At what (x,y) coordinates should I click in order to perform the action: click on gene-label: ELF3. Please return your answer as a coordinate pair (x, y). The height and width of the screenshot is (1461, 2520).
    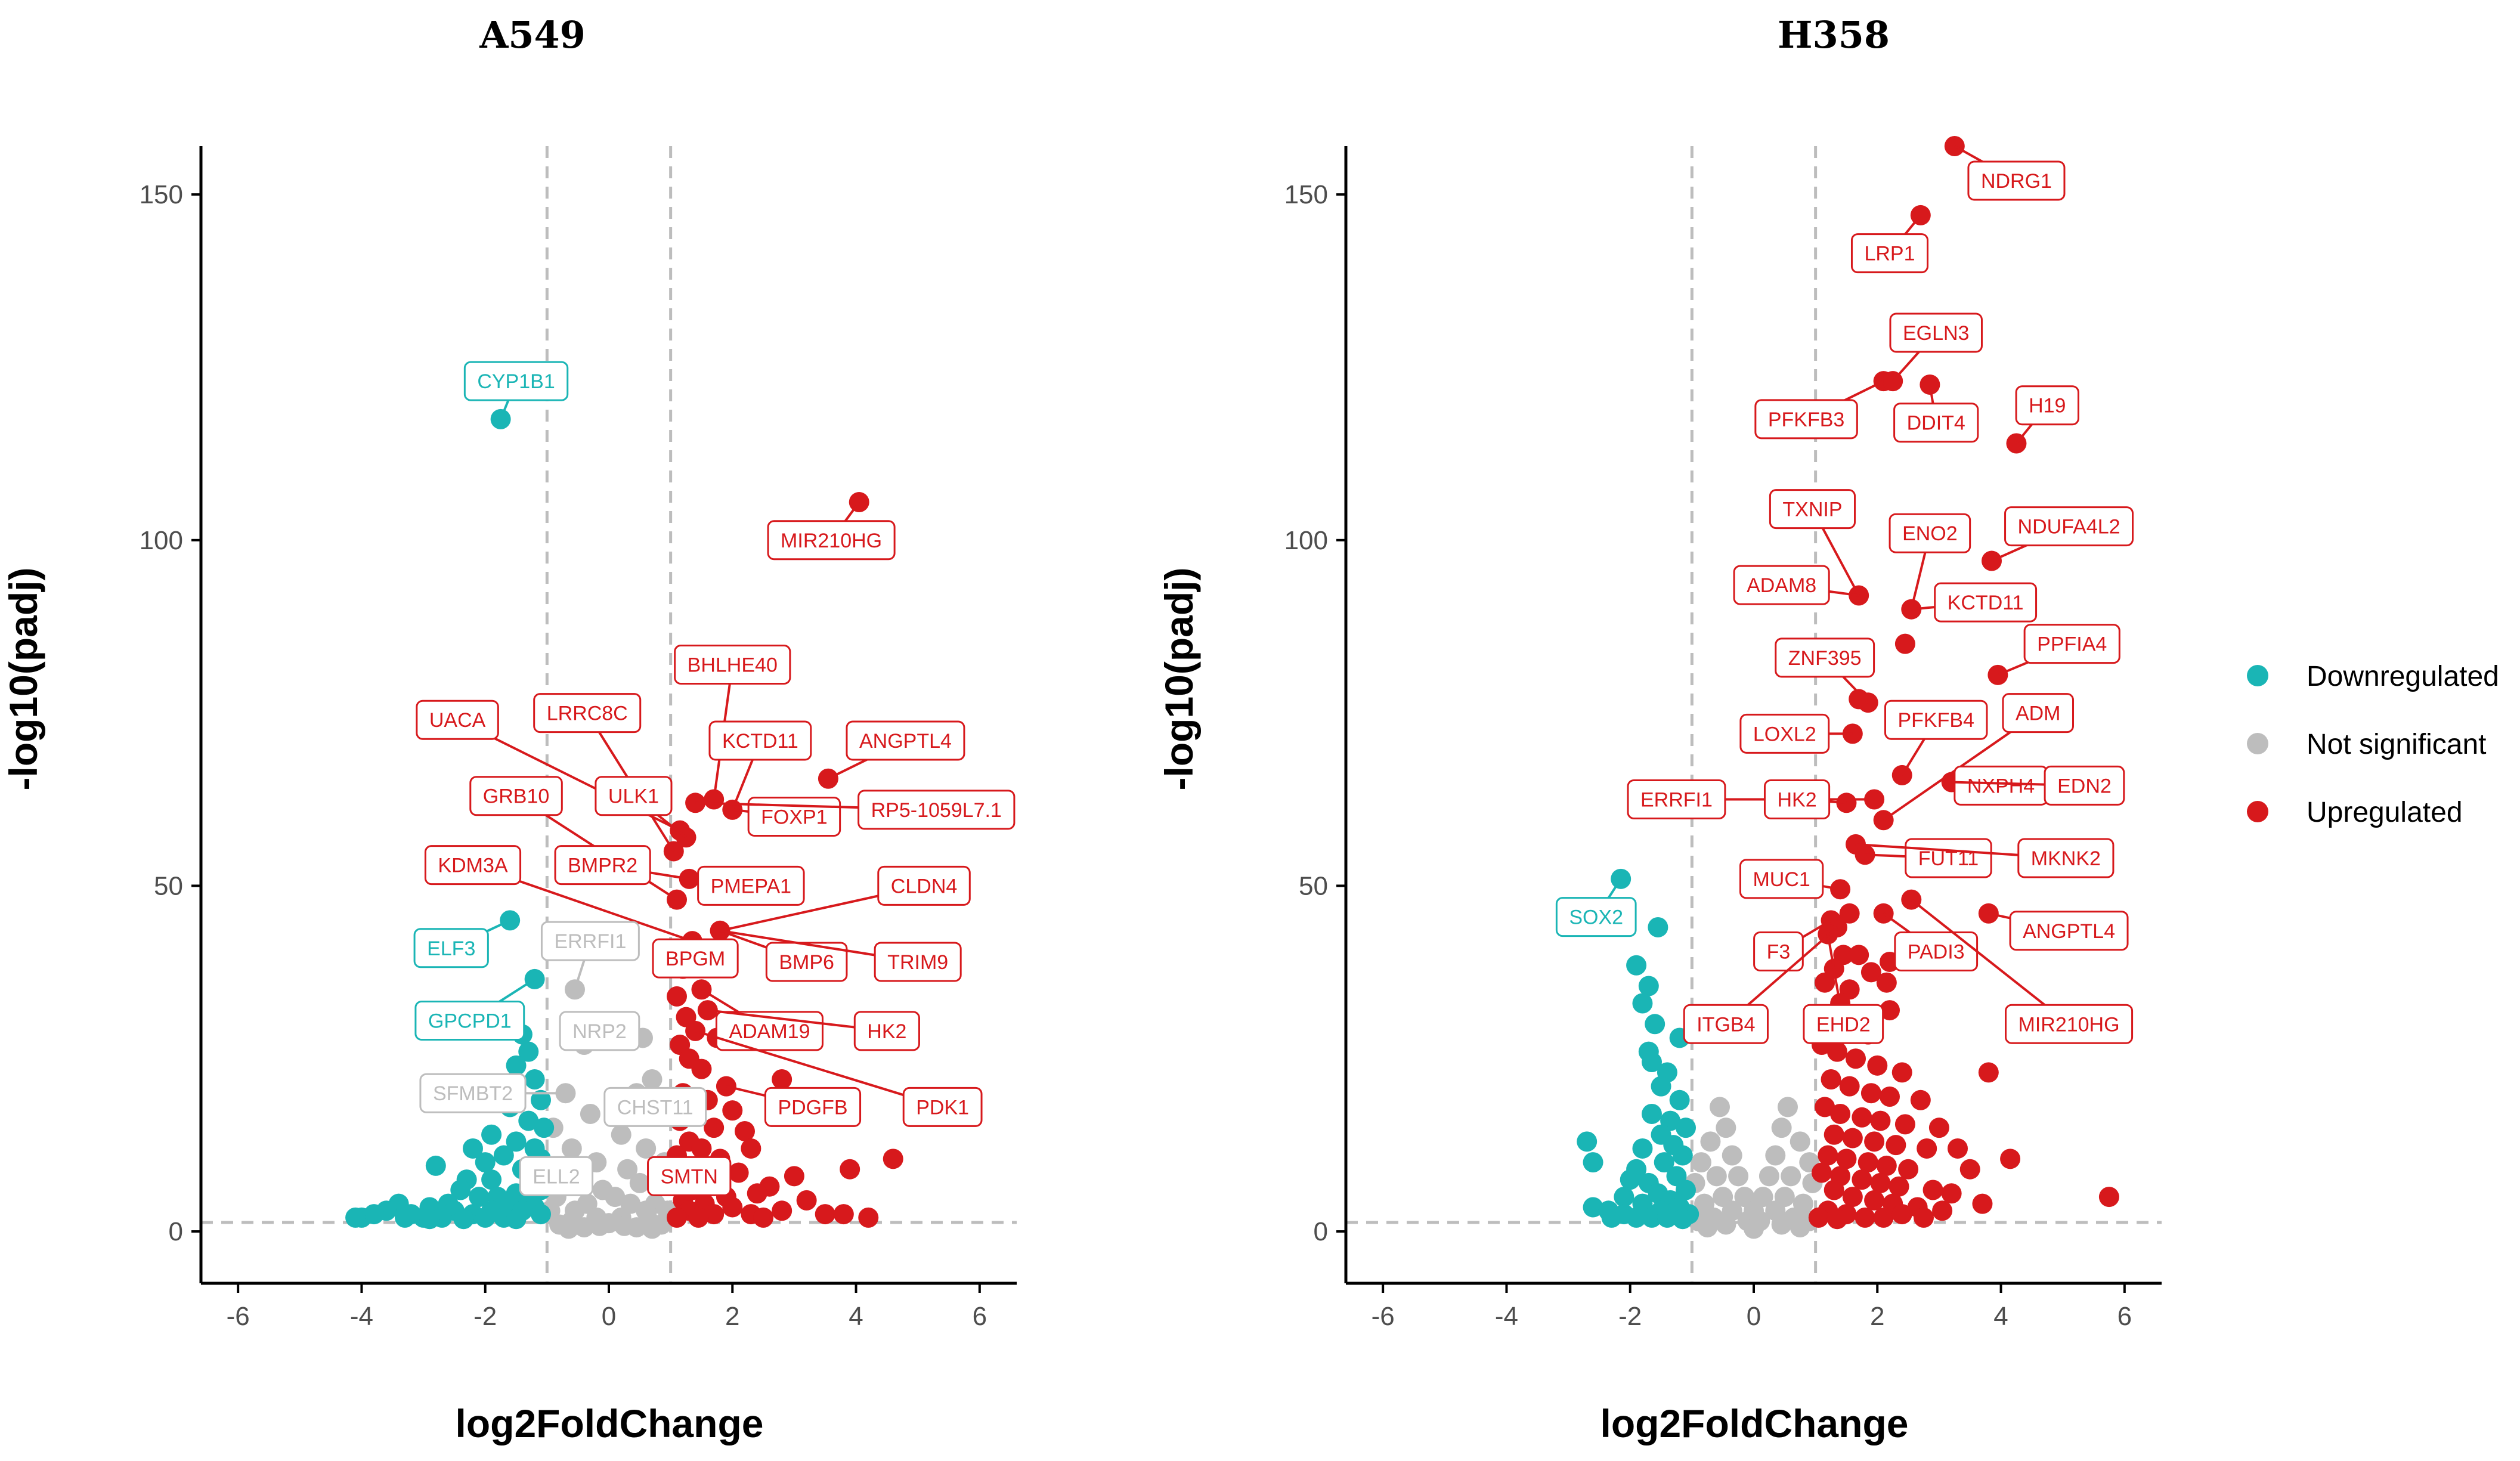
    Looking at the image, I should click on (451, 948).